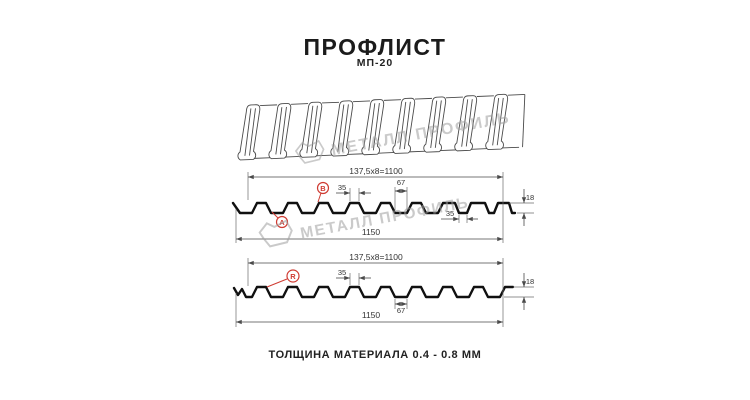 The image size is (750, 400). What do you see at coordinates (373, 292) in the screenshot?
I see `profile-r` at bounding box center [373, 292].